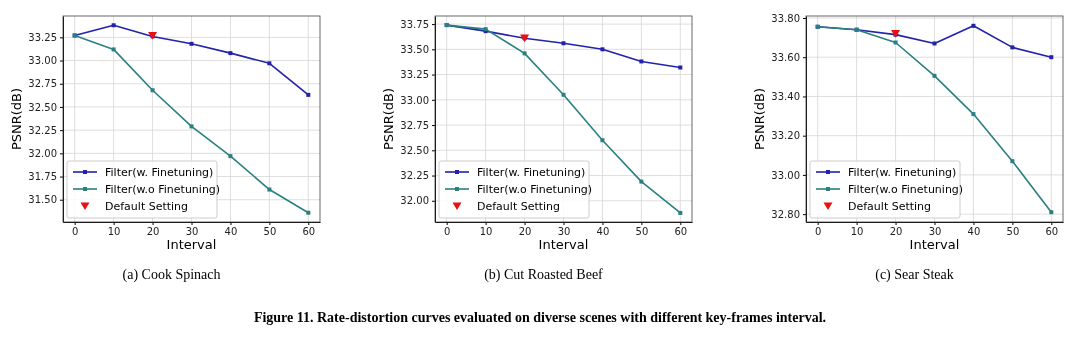 Image resolution: width=1080 pixels, height=344 pixels. Describe the element at coordinates (785, 18) in the screenshot. I see `y-tick-label: 33.80` at that location.